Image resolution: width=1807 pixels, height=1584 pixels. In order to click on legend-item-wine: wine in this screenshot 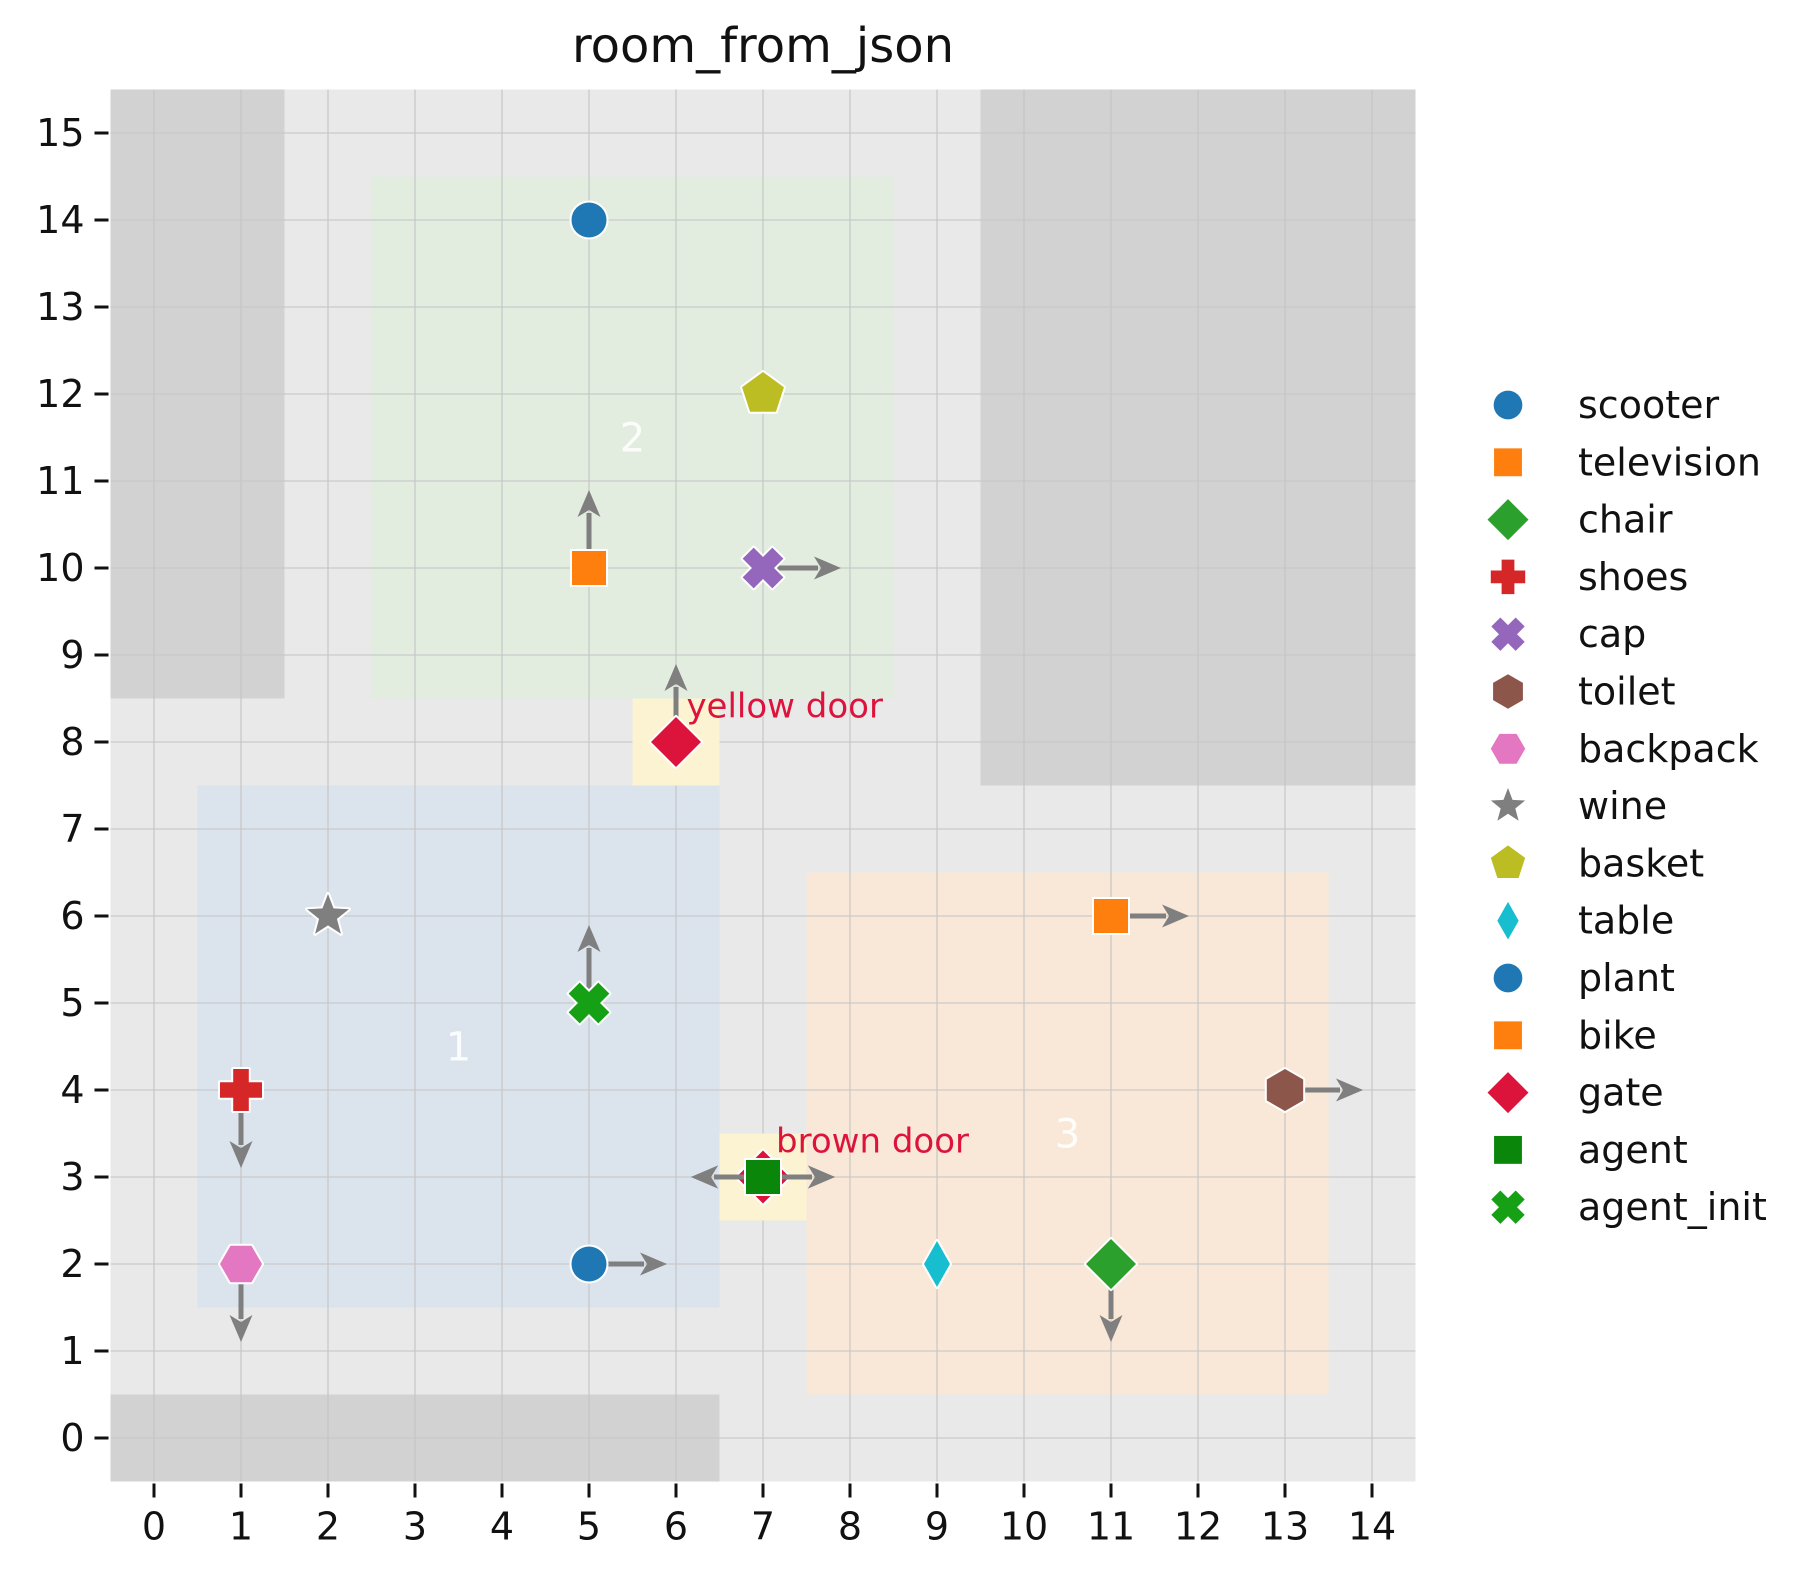, I will do `click(1578, 806)`.